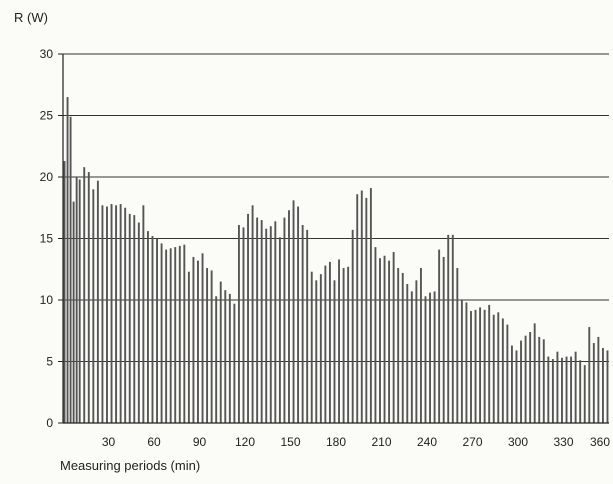 The height and width of the screenshot is (484, 613). I want to click on y-tick-label: 15, so click(47, 239).